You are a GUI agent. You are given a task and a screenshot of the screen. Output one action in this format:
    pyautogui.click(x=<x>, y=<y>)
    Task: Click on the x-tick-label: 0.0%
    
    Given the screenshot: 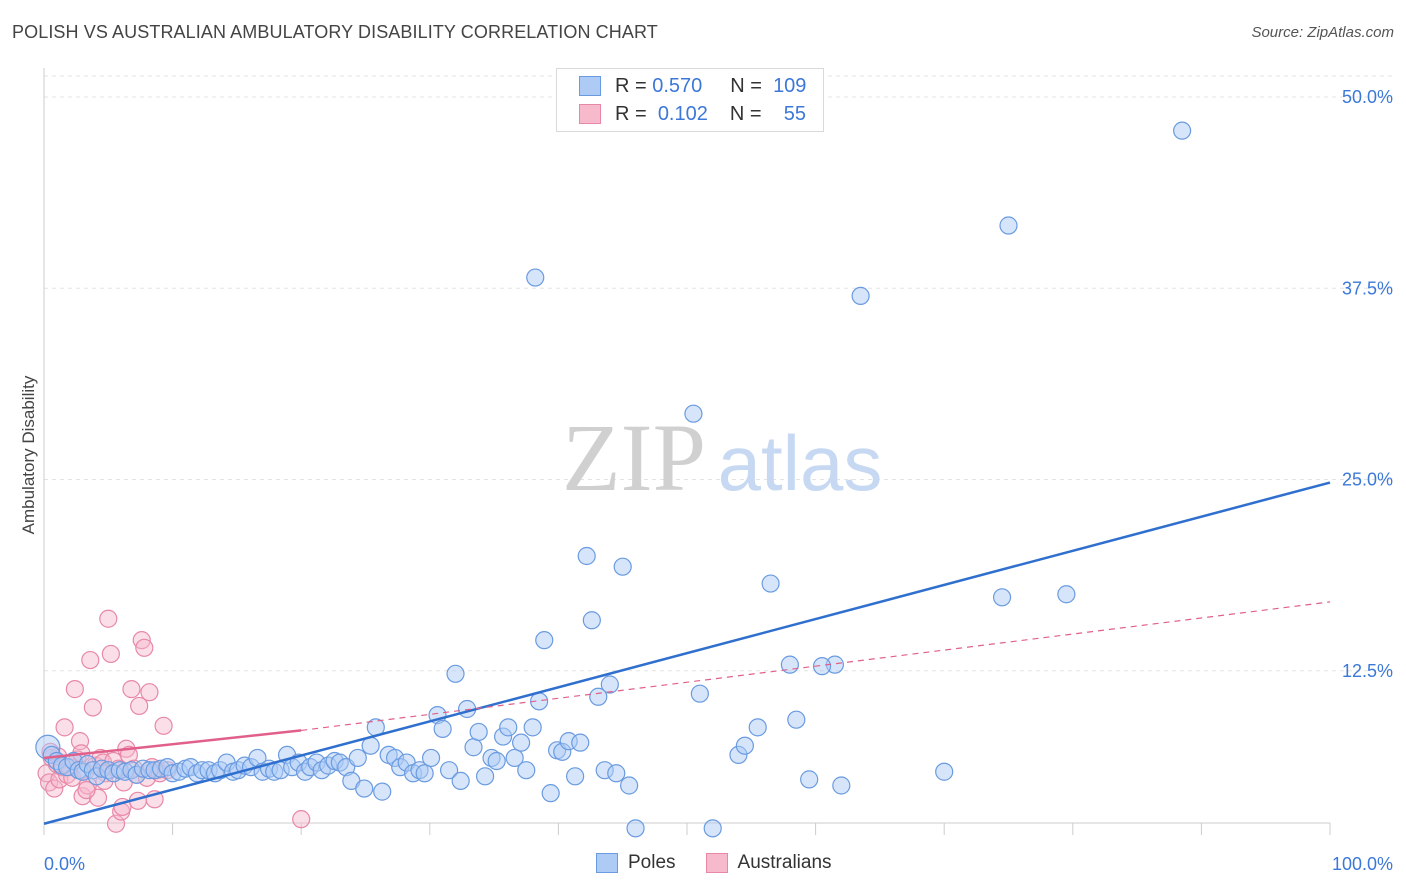 What is the action you would take?
    pyautogui.click(x=64, y=864)
    